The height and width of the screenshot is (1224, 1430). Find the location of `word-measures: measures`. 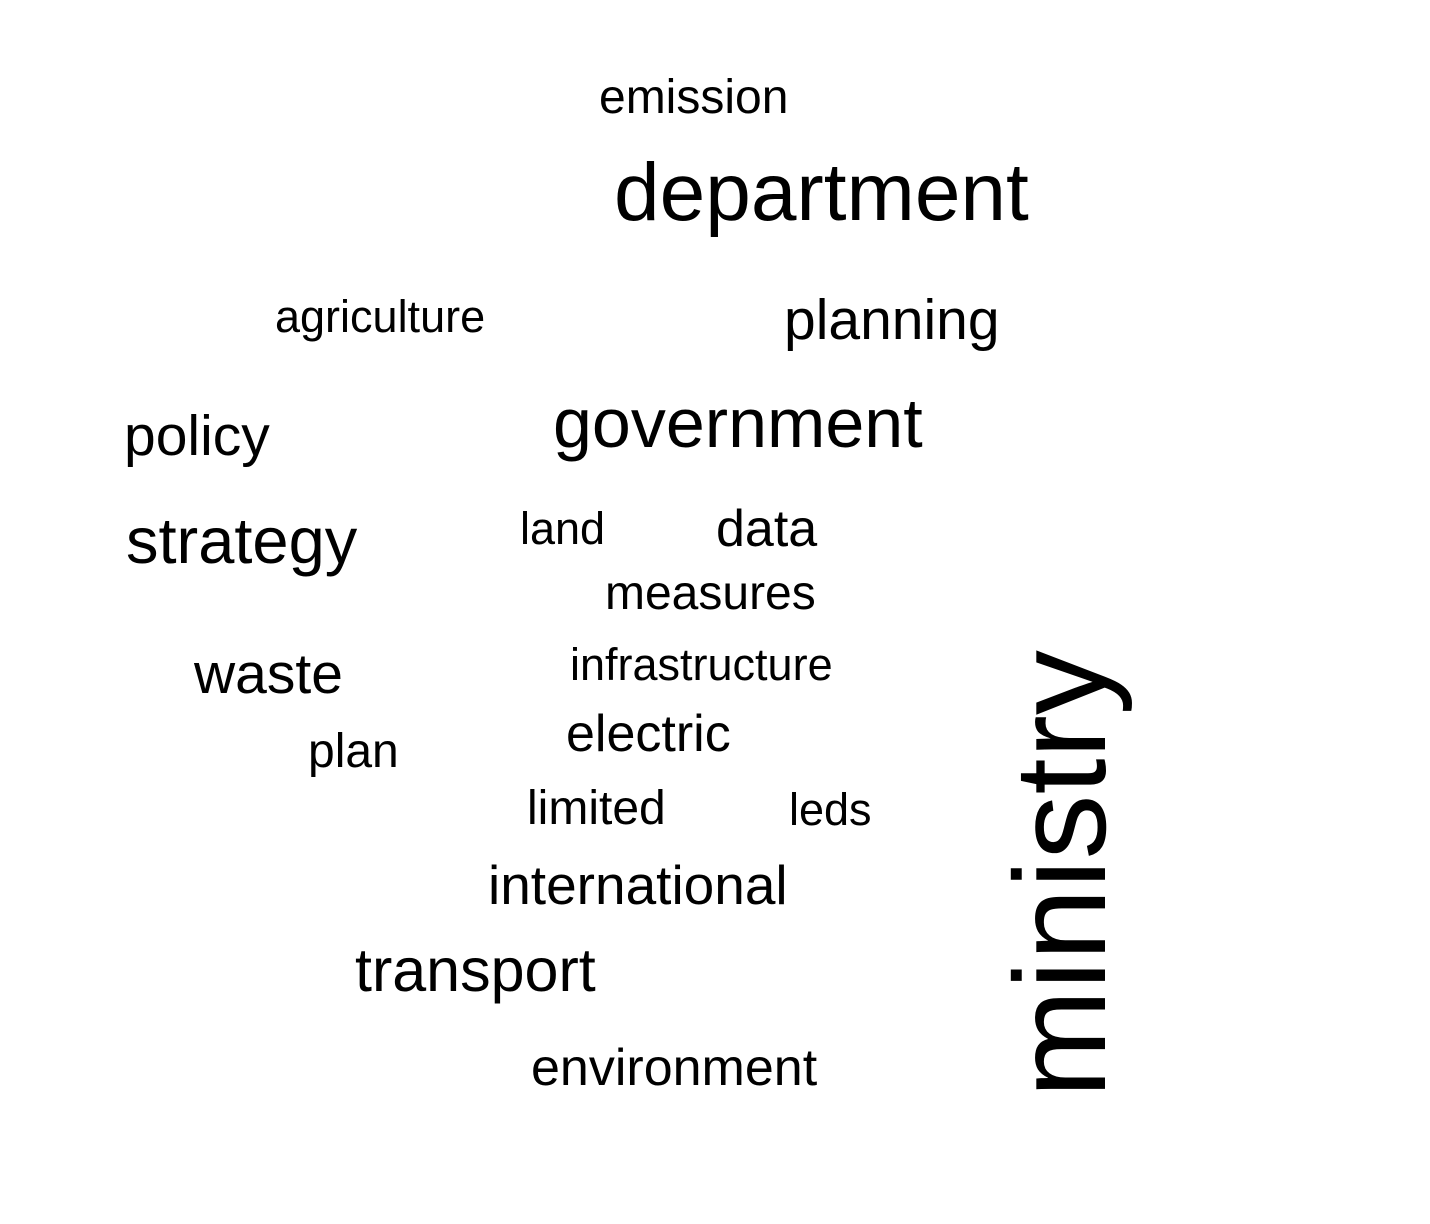

word-measures: measures is located at coordinates (710, 593).